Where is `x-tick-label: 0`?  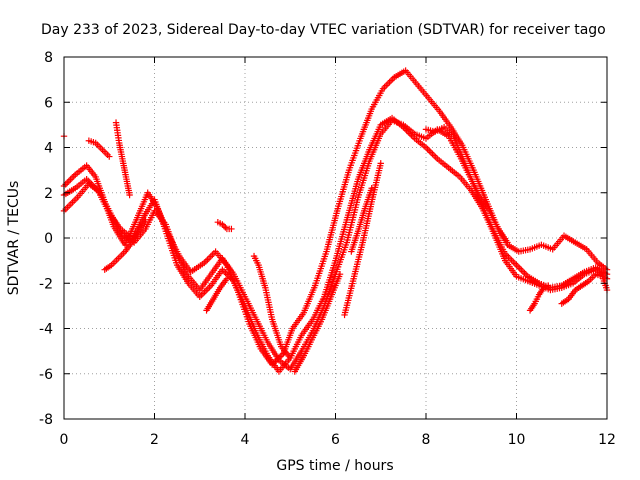
x-tick-label: 0 is located at coordinates (64, 440).